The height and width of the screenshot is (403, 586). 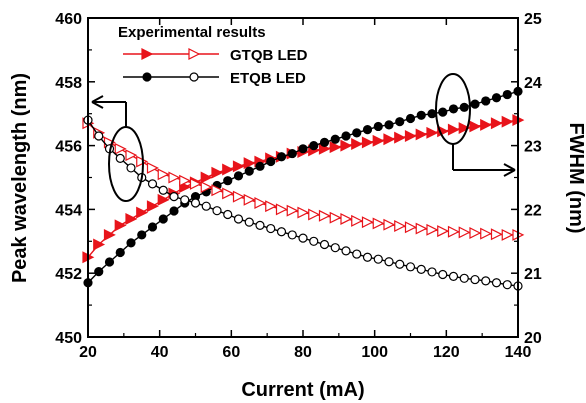 I want to click on x-tick-label: 60, so click(x=231, y=352).